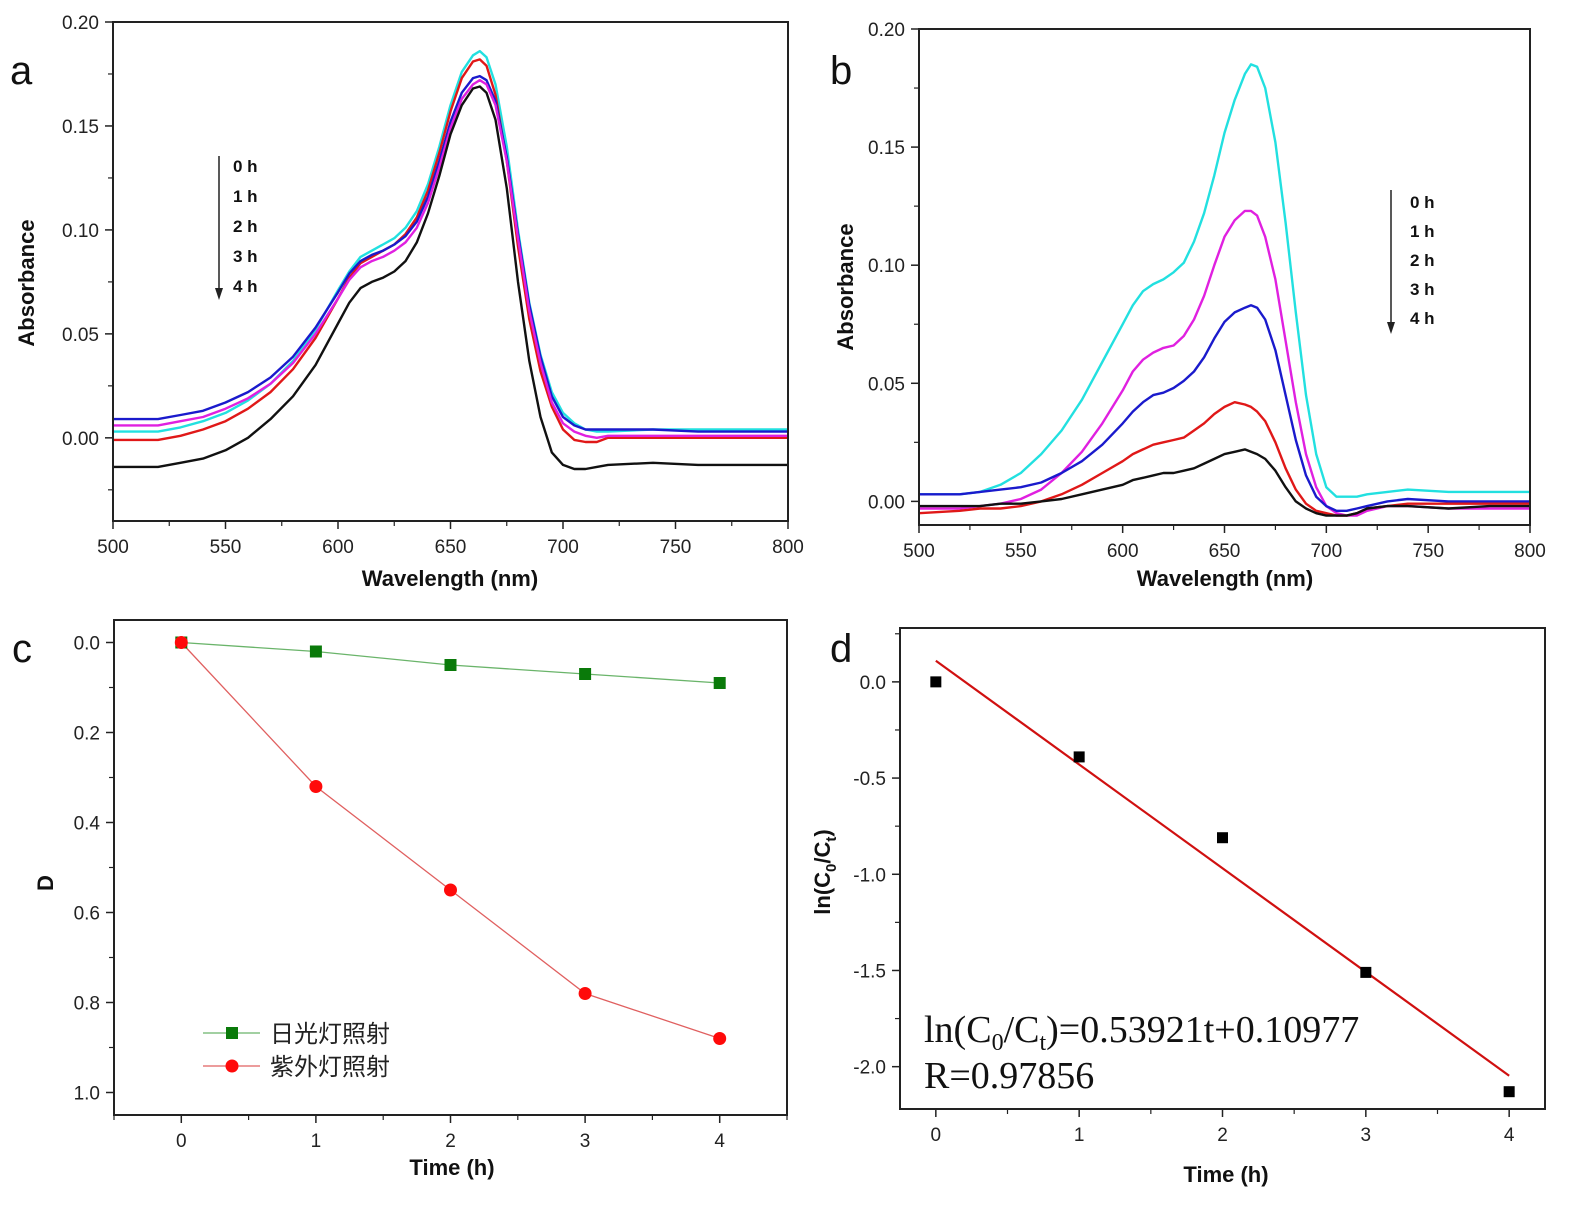  What do you see at coordinates (845, 286) in the screenshot?
I see `panel-b-y-axis-title: Absorbance` at bounding box center [845, 286].